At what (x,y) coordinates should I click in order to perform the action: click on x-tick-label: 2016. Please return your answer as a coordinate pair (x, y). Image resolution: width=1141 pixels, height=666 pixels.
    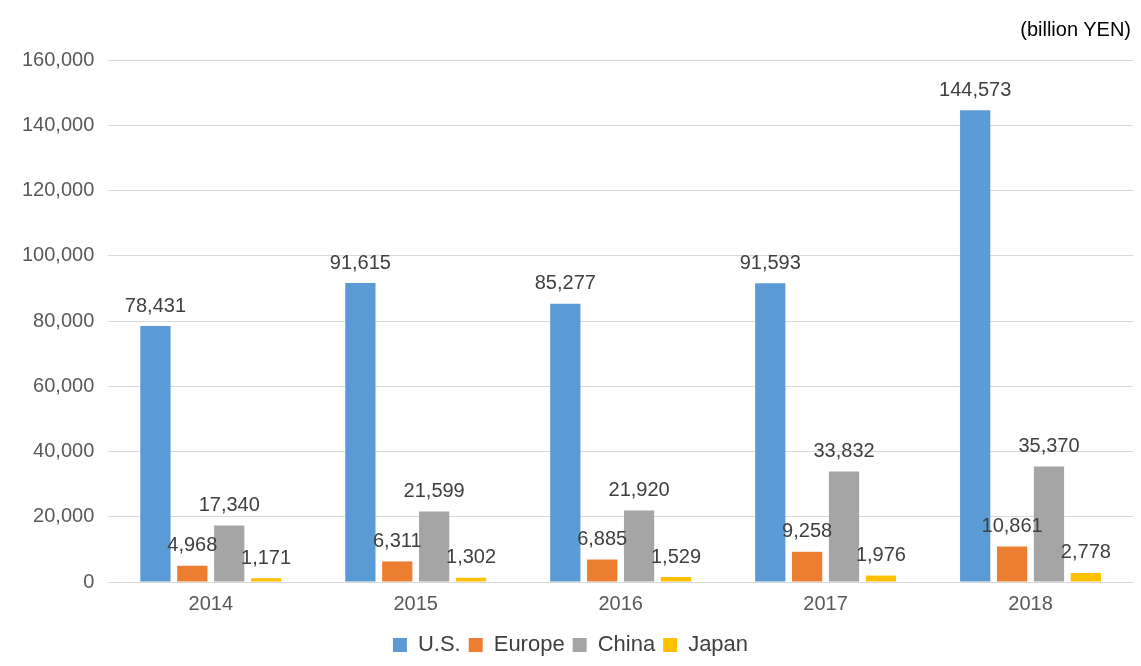
    Looking at the image, I should click on (620, 602).